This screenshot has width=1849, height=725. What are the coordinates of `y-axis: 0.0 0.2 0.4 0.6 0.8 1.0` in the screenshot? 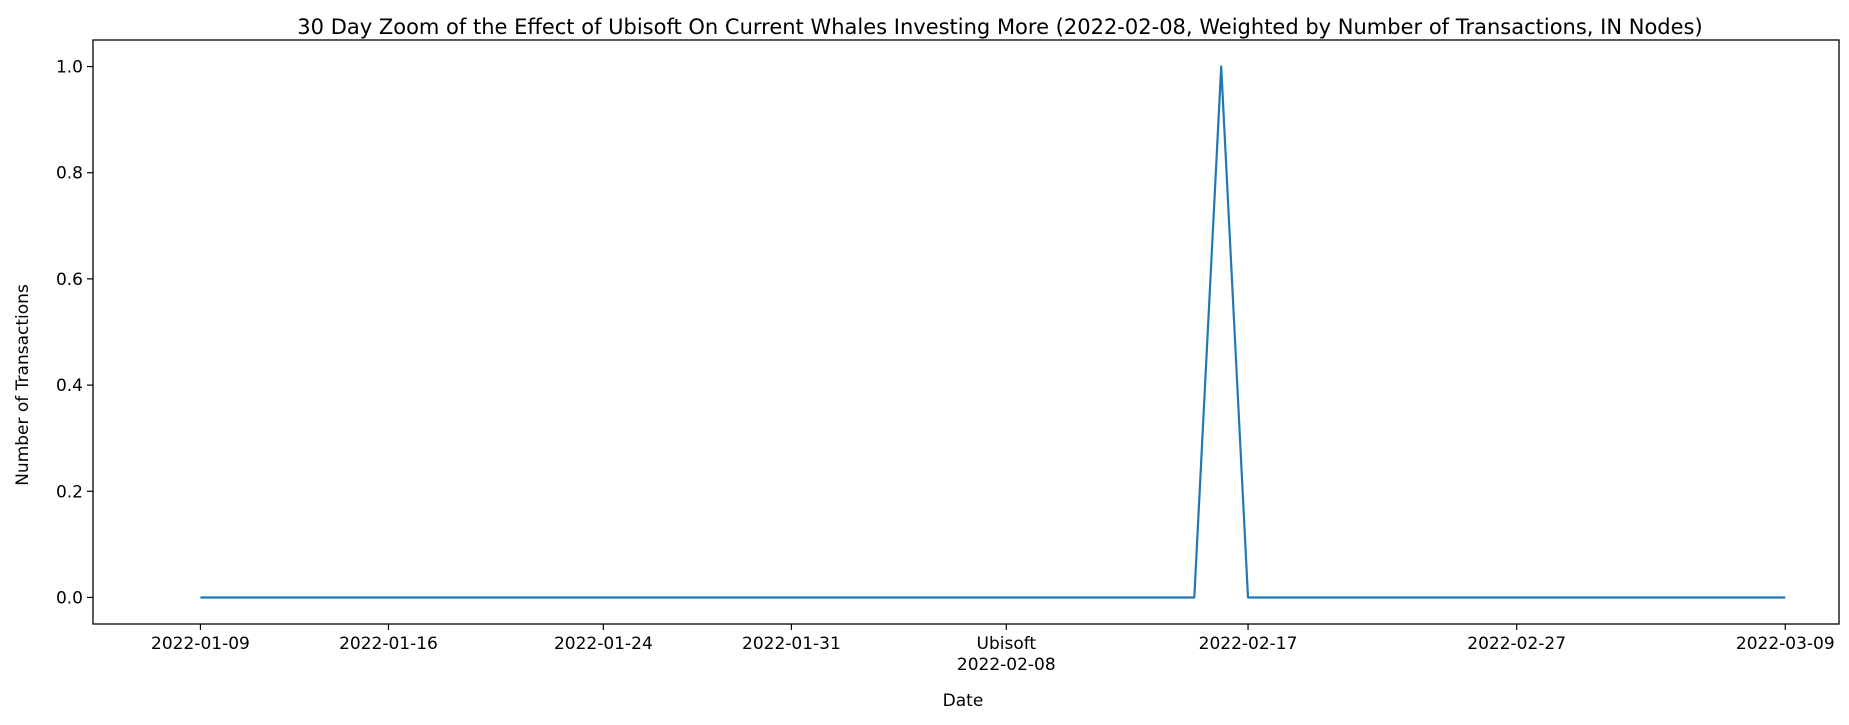 It's located at (74, 333).